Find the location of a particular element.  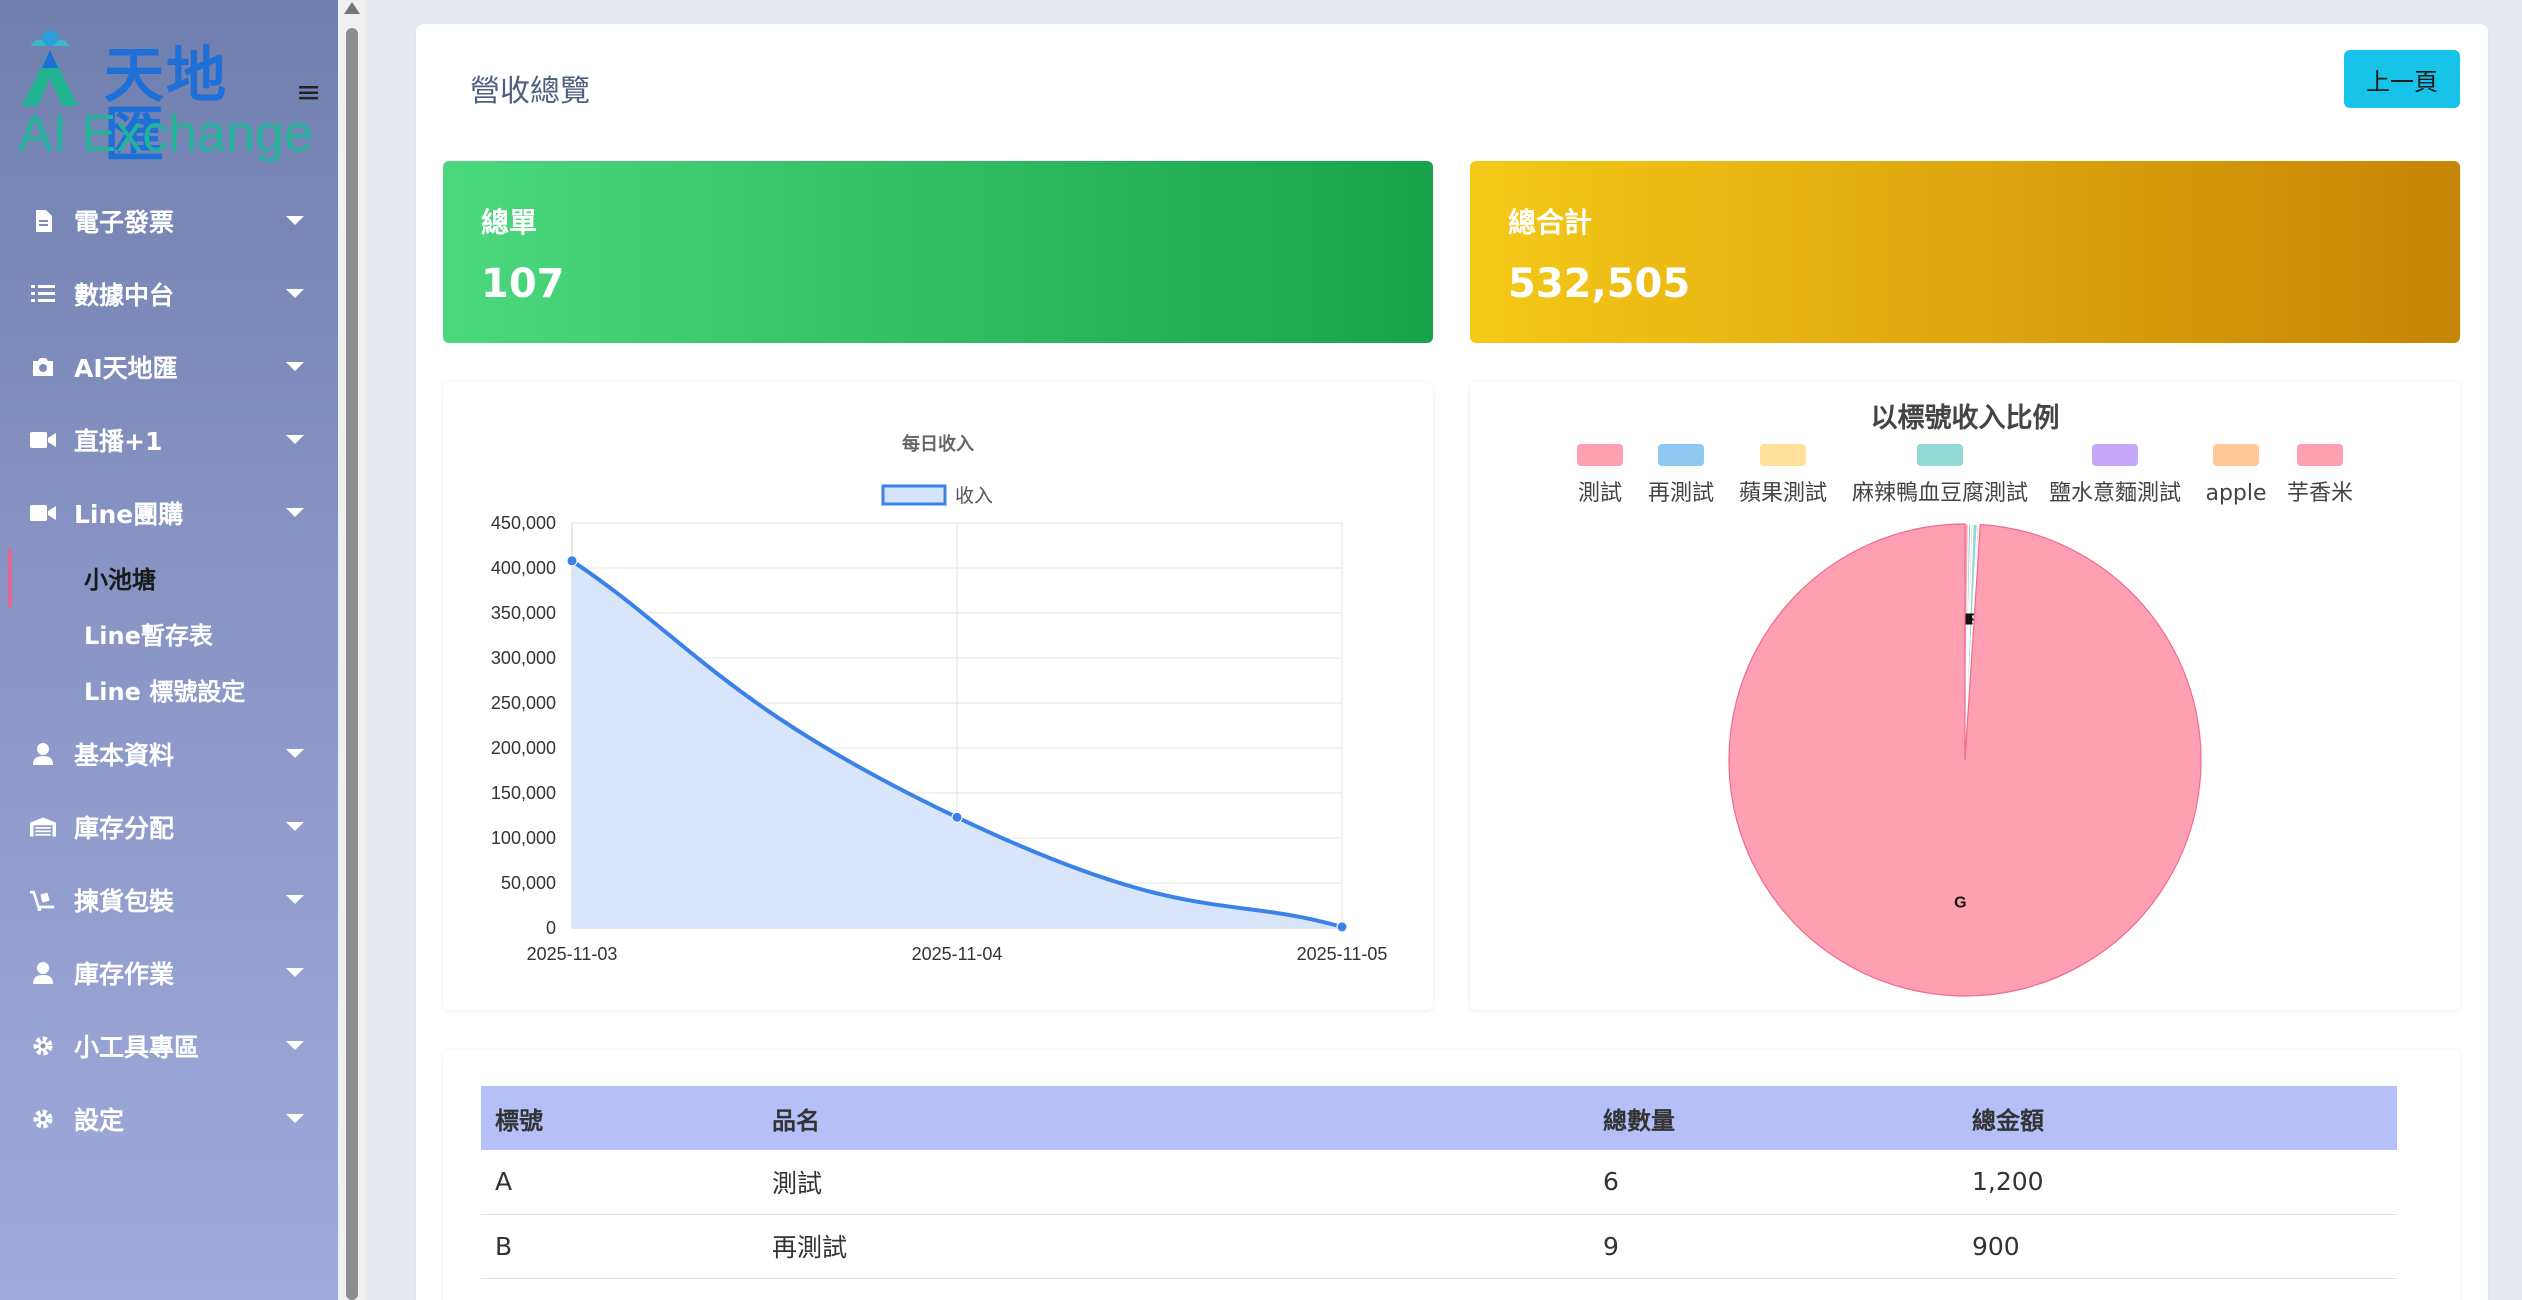

brand-logo: 天地匯 AI Exchange is located at coordinates (164, 96).